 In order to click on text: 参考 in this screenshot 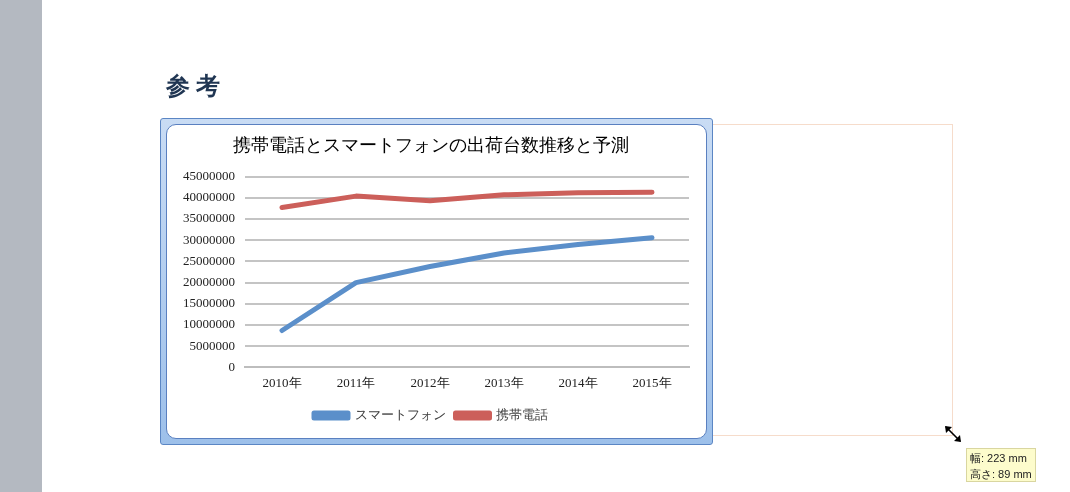, I will do `click(196, 86)`.